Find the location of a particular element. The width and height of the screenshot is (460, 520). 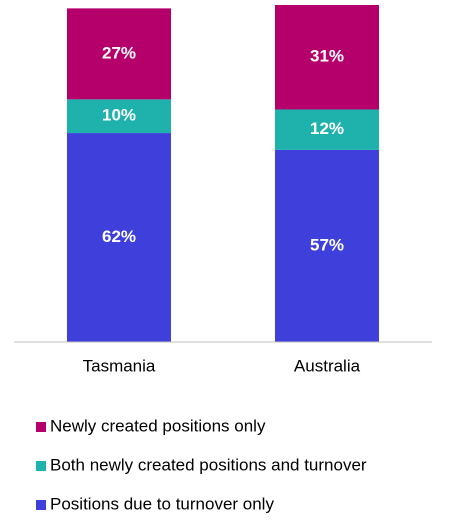

value-label: 57% is located at coordinates (327, 244).